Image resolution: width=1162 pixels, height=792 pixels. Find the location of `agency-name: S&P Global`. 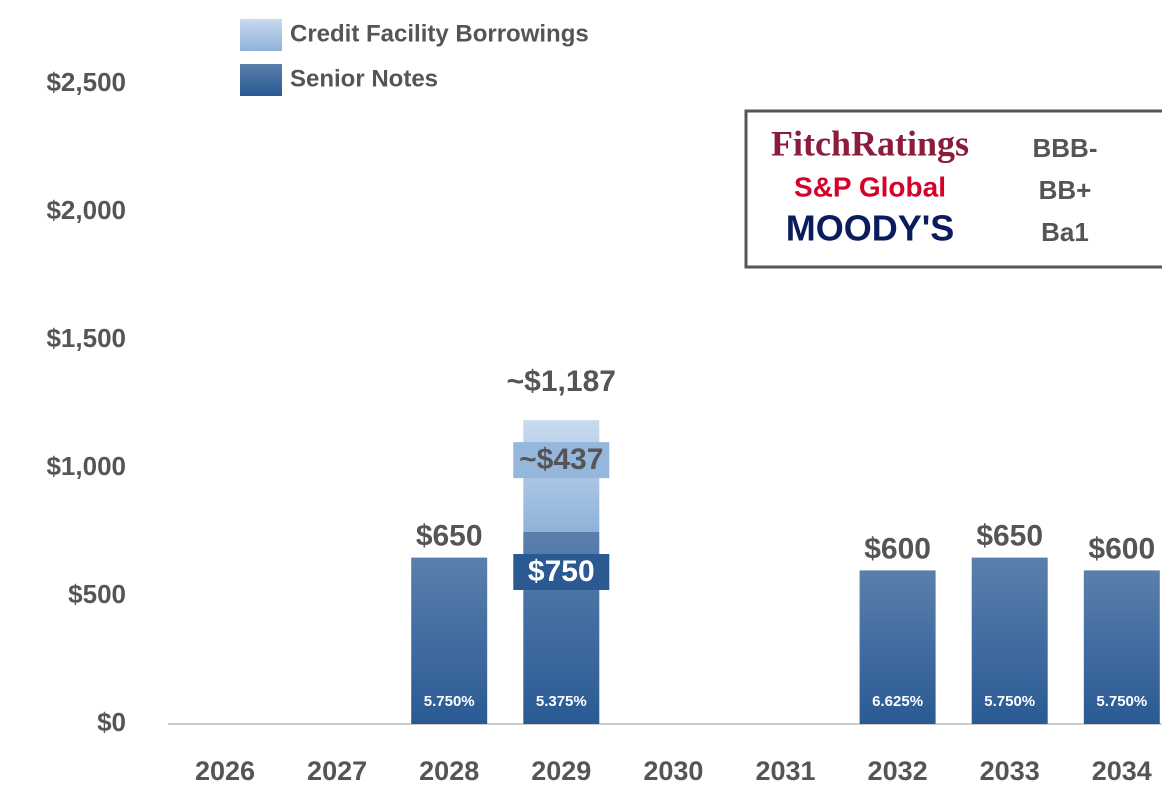

agency-name: S&P Global is located at coordinates (870, 186).